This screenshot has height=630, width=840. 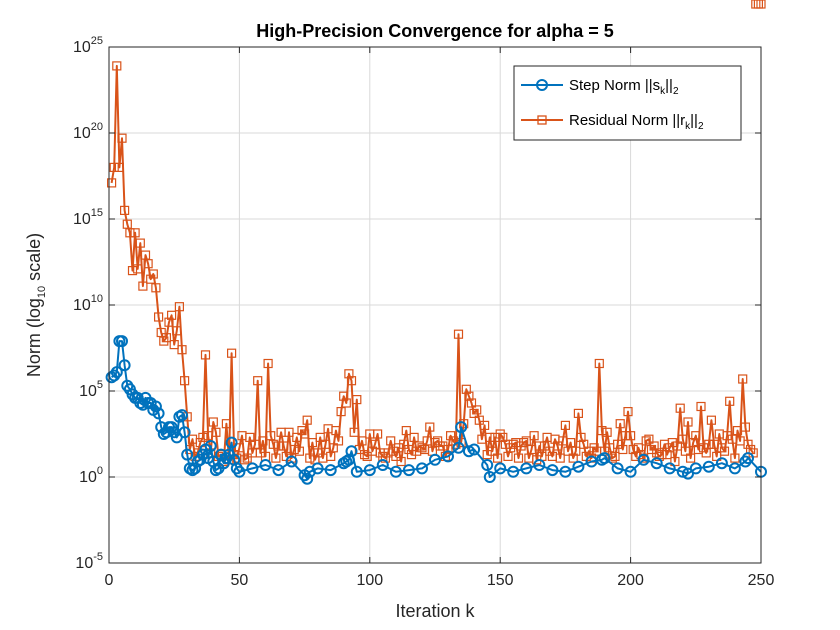 I want to click on legend-label-step-norm-sub2: 2, so click(x=676, y=91).